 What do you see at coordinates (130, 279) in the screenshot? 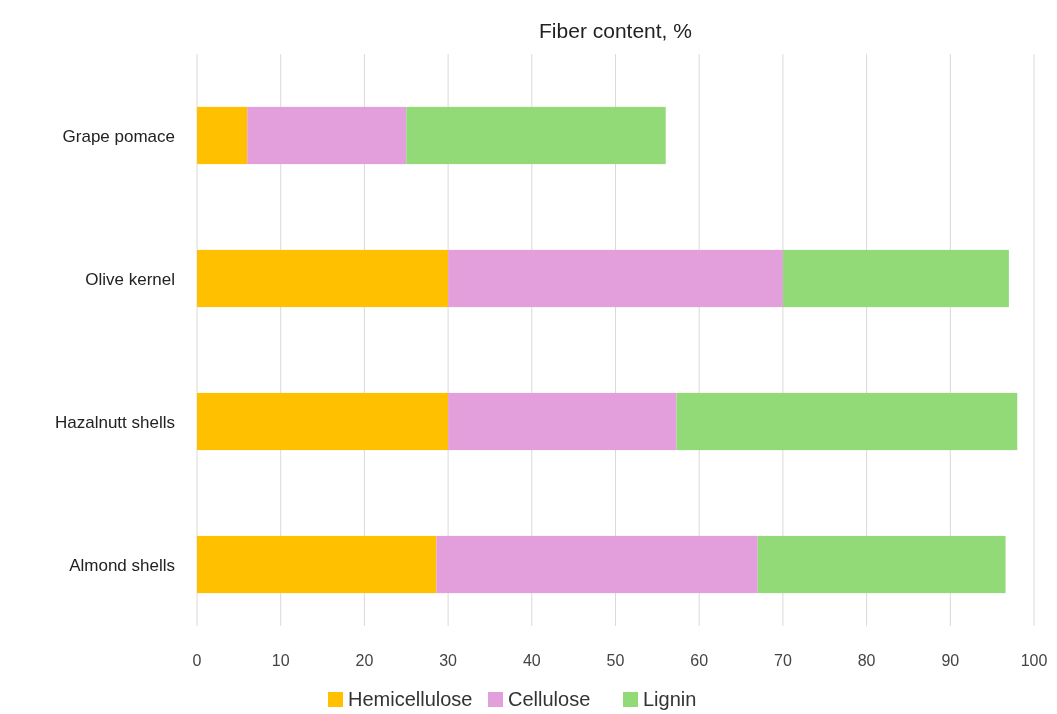
I see `y-tick-label: Olive kernel` at bounding box center [130, 279].